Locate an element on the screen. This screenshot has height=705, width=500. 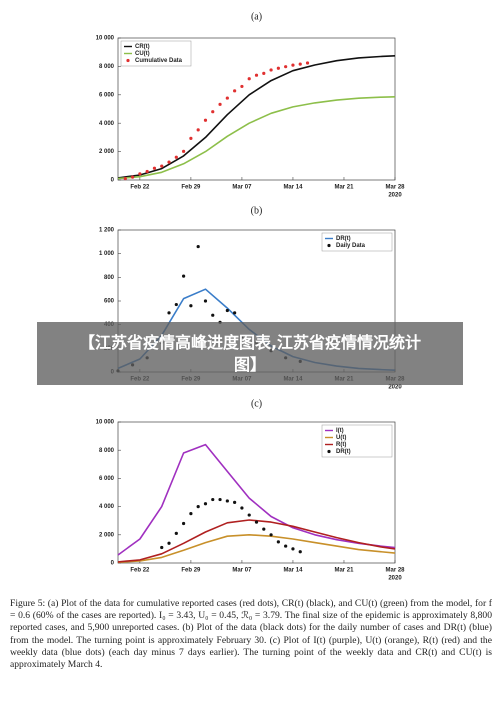
legend: DR(t)Daily Data is located at coordinates (357, 242).